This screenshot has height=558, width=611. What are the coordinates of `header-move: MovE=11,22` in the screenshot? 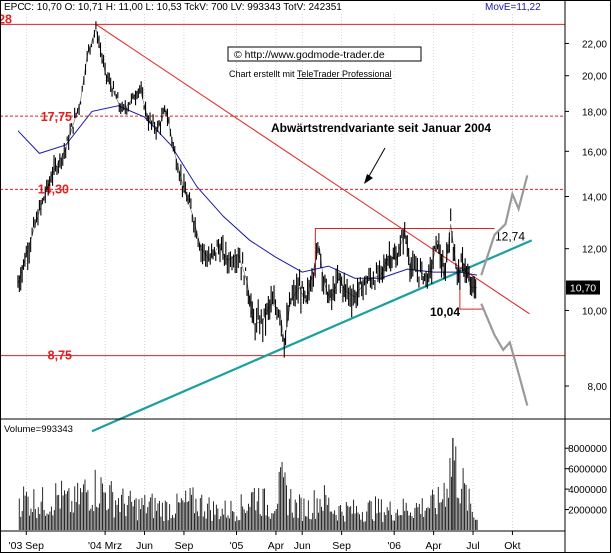 It's located at (513, 7).